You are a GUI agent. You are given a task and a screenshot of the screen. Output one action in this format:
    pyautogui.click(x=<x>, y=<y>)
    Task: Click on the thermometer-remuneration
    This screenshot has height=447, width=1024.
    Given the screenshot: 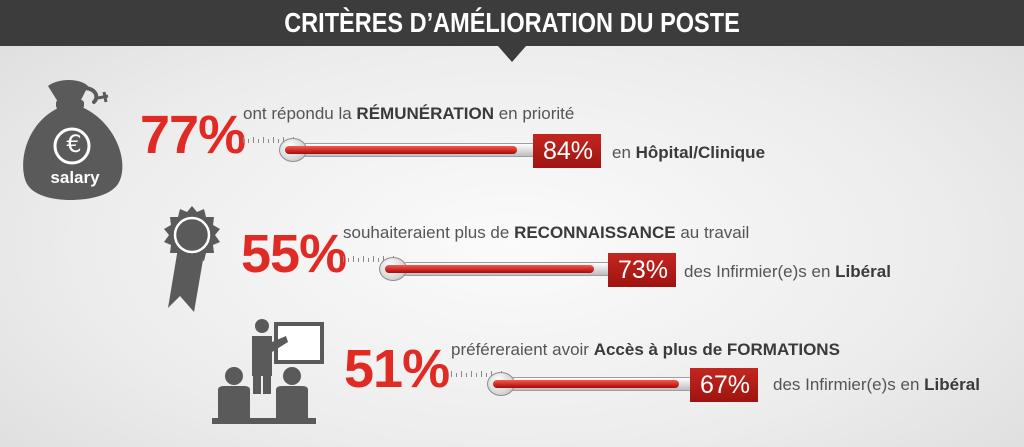 What is the action you would take?
    pyautogui.click(x=393, y=151)
    